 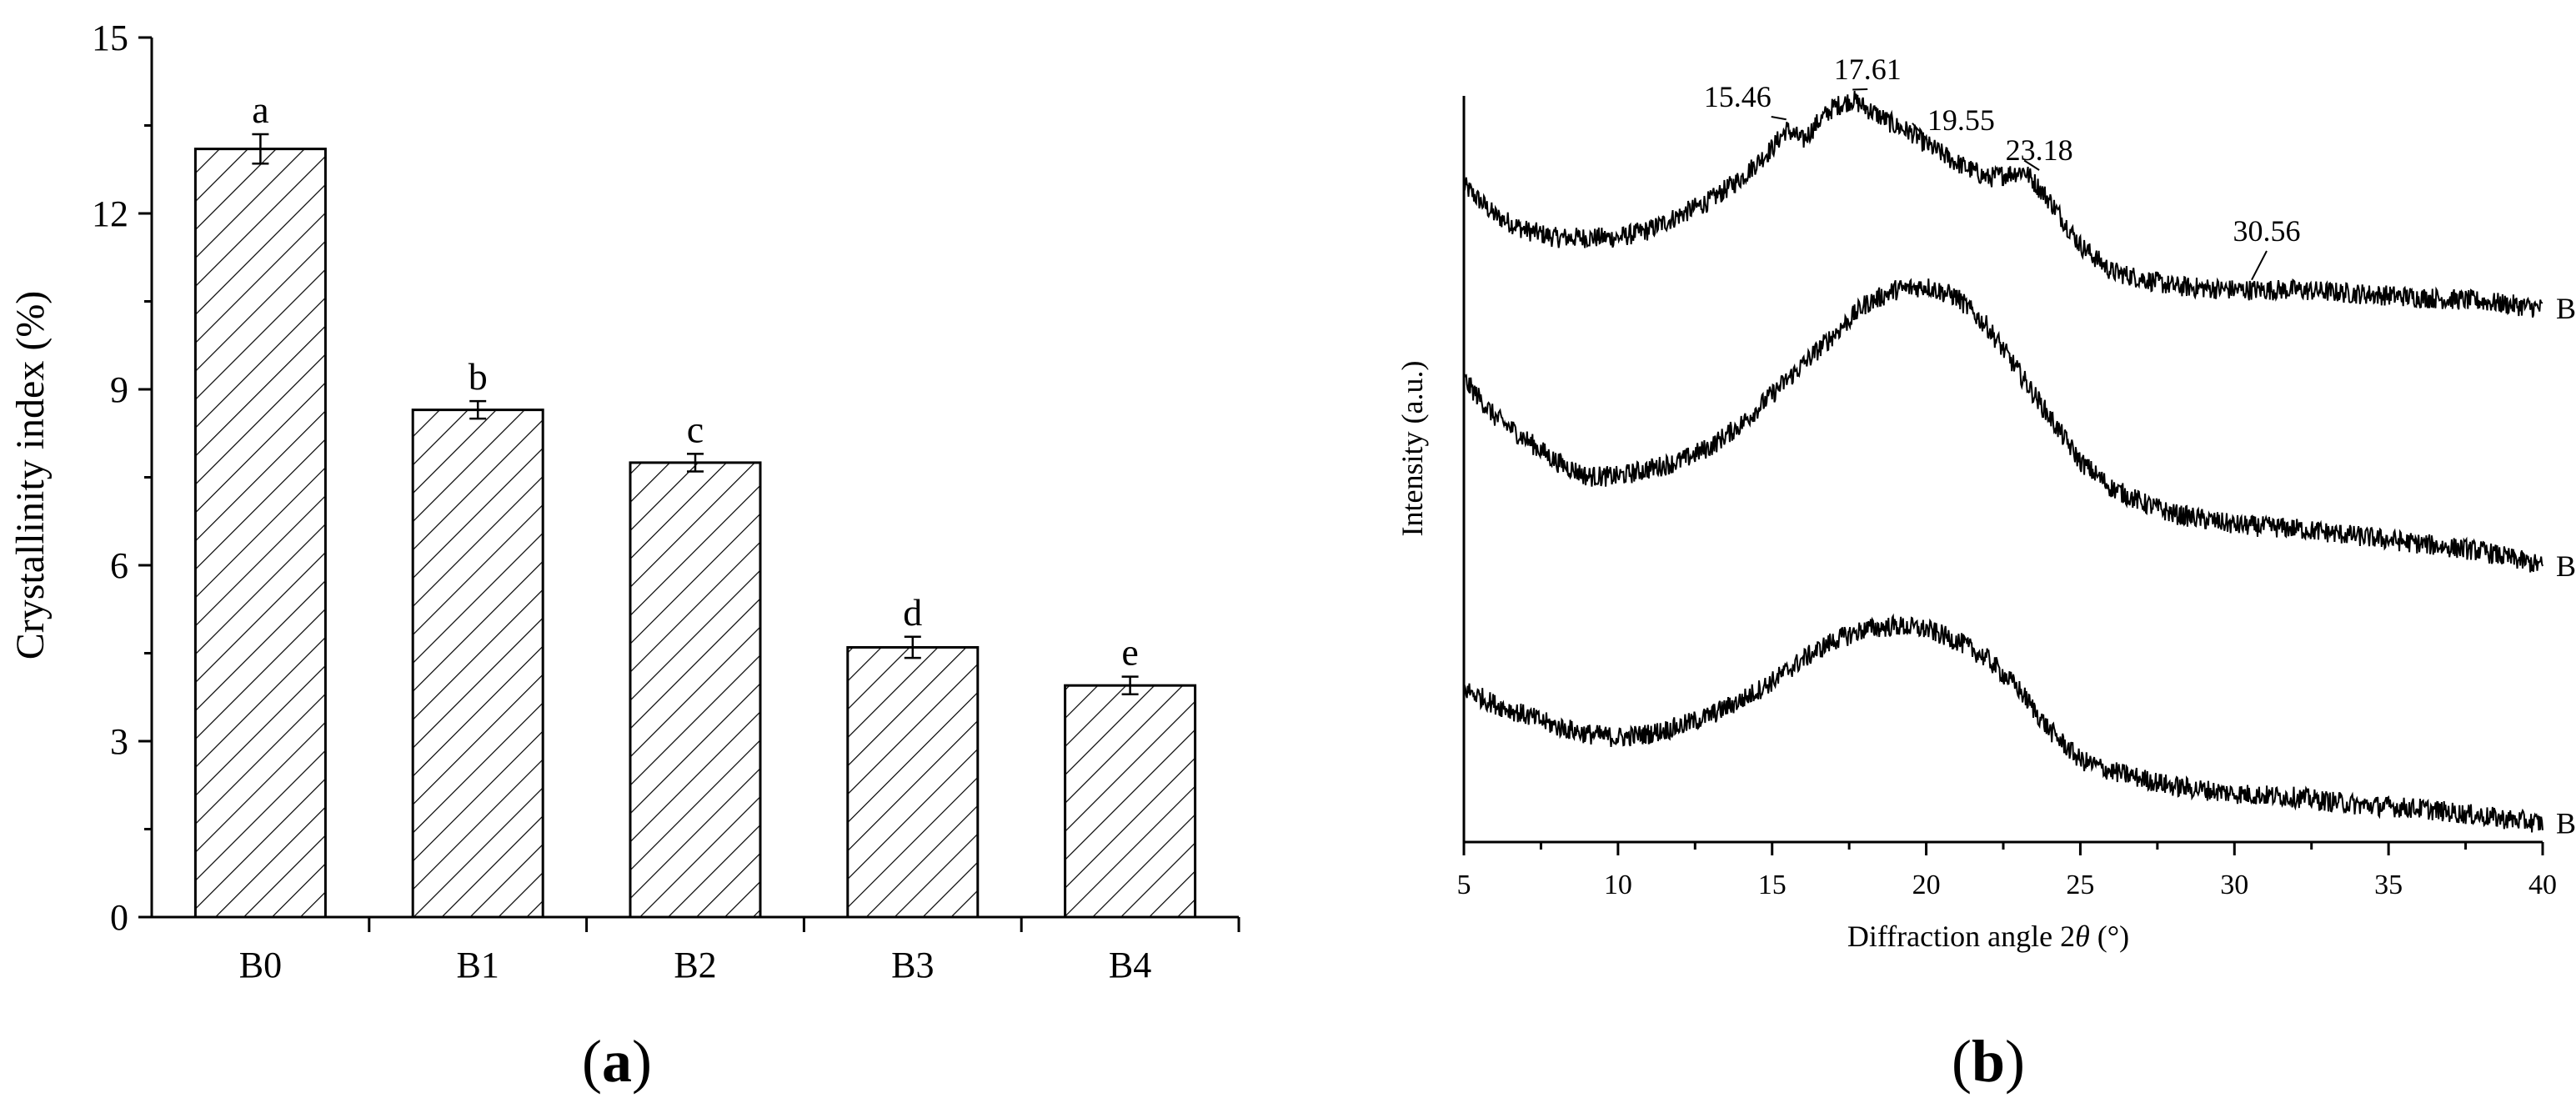 What do you see at coordinates (478, 376) in the screenshot?
I see `significance-letter-b1: b` at bounding box center [478, 376].